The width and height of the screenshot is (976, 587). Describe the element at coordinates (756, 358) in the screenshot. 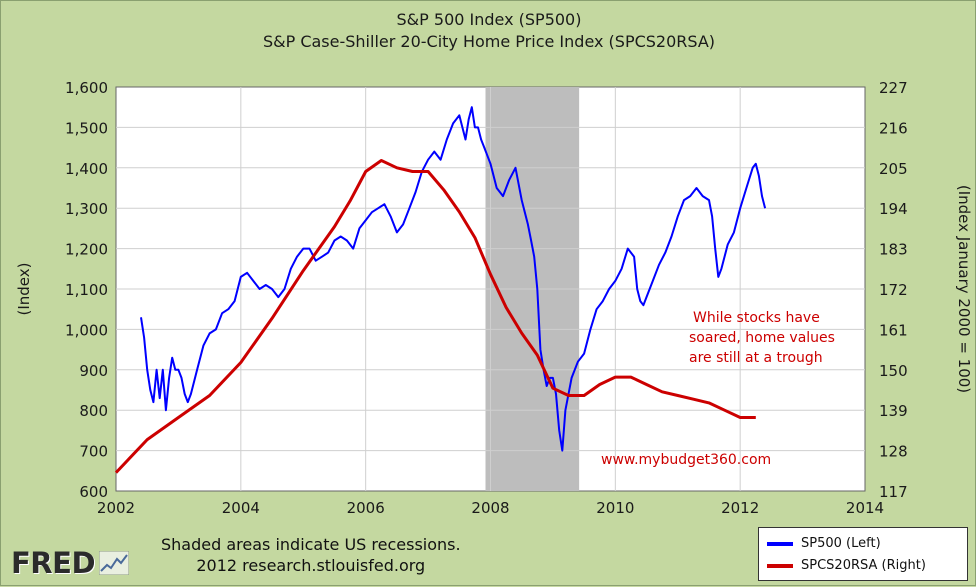

I see `annotation-line-3: are still at a trough` at that location.